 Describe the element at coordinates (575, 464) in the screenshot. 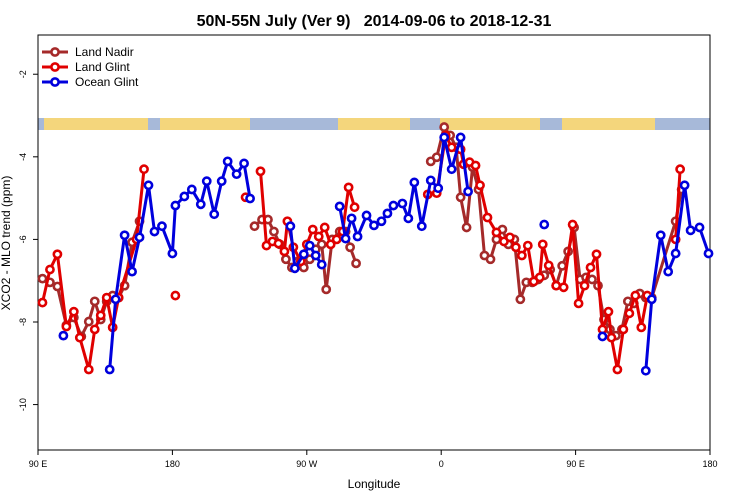

I see `x-tick-label: 90 E` at that location.